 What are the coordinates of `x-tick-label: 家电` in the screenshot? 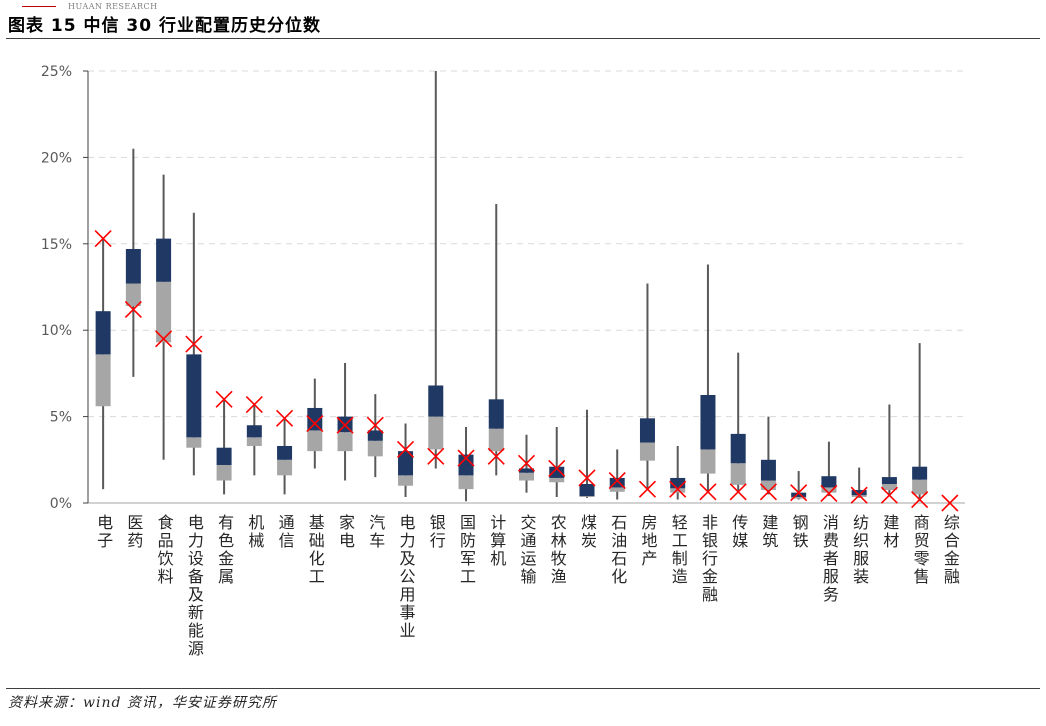 It's located at (346, 532).